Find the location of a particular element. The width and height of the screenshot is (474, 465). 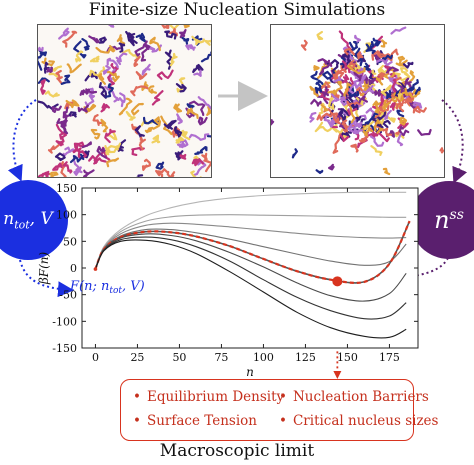

steady-state-label: nss is located at coordinates (449, 220).